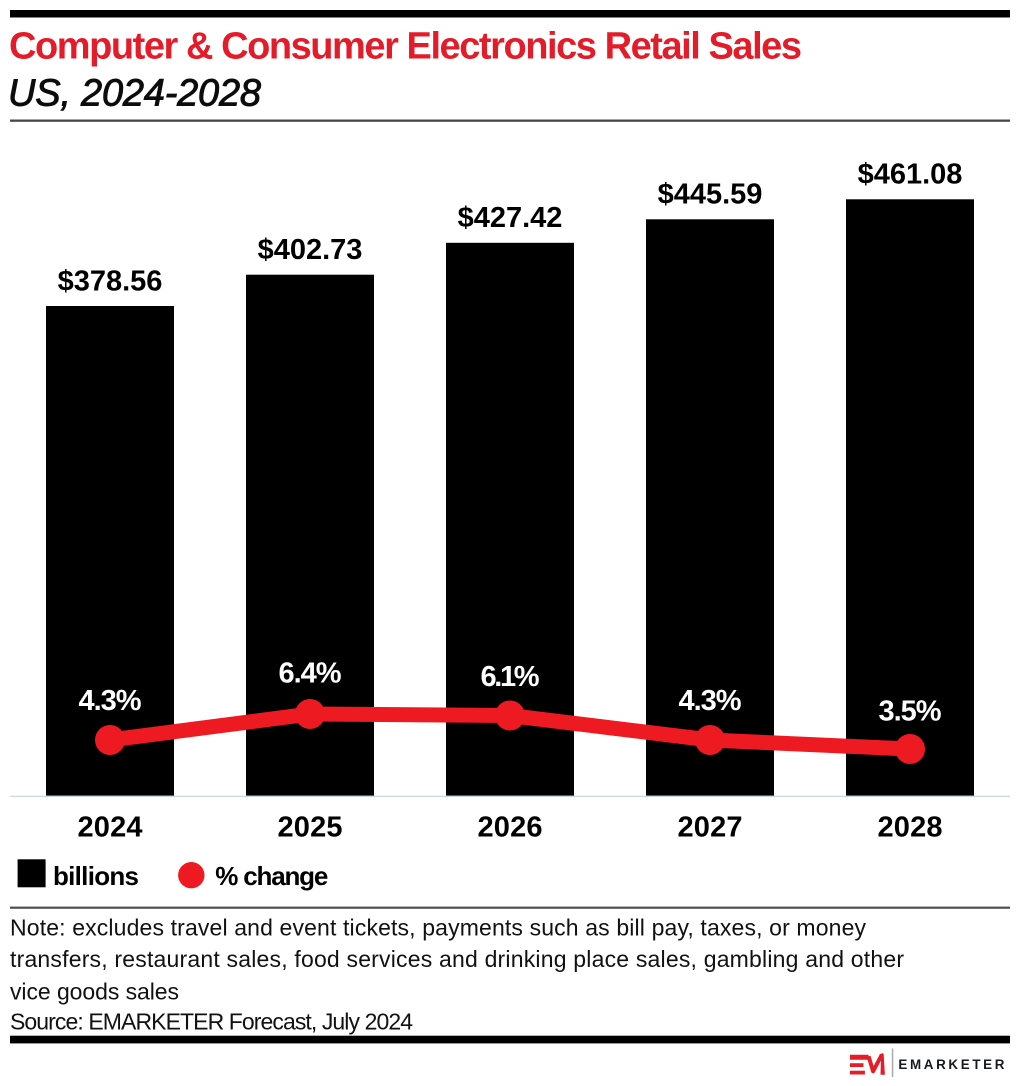 The height and width of the screenshot is (1086, 1020). I want to click on svg-text: 2025, so click(310, 828).